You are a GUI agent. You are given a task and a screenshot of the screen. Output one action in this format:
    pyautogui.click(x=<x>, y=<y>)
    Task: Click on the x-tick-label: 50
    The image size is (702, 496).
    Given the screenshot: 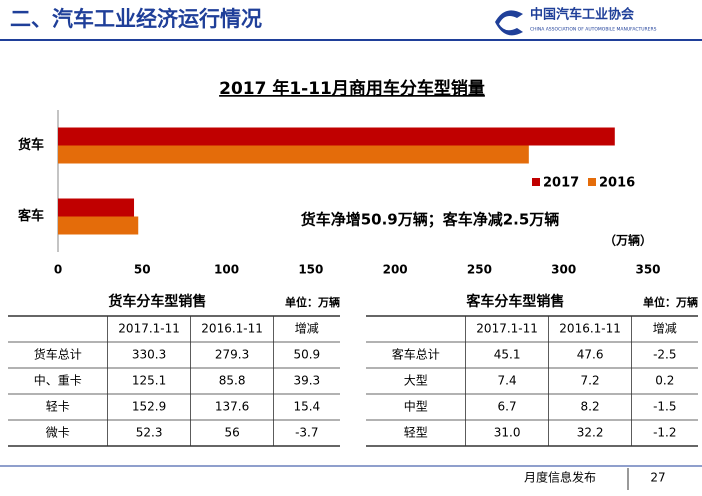 What is the action you would take?
    pyautogui.click(x=142, y=270)
    